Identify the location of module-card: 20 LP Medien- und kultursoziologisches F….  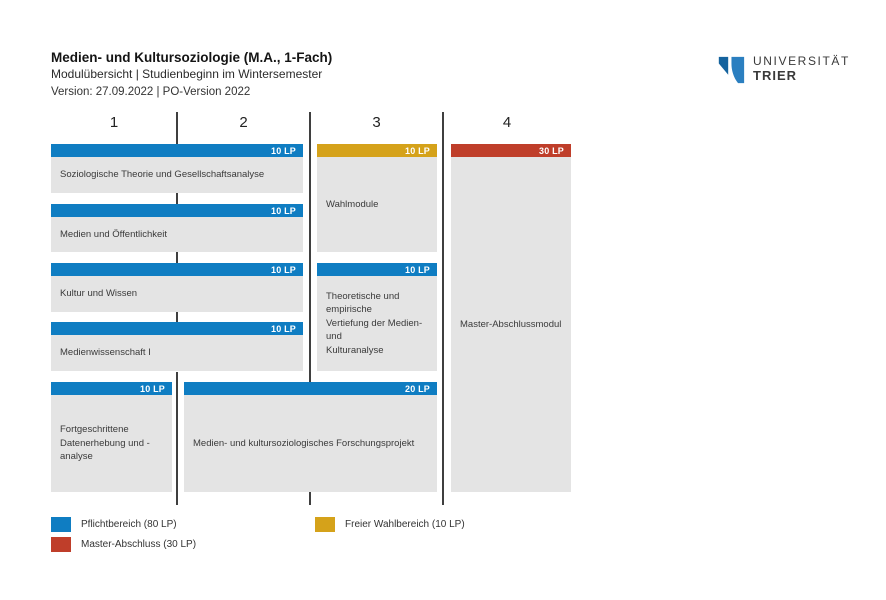
(310, 437).